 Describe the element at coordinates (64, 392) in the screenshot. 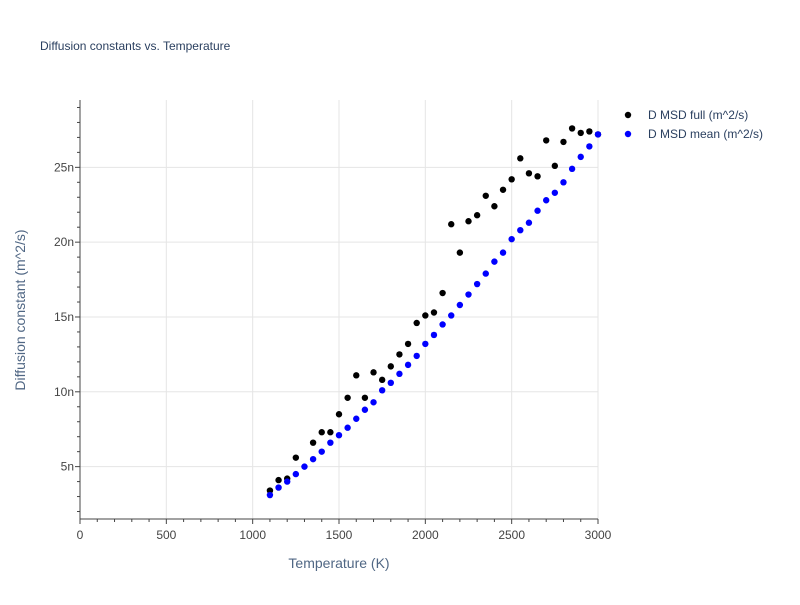

I see `y-tick-label: 10n` at that location.